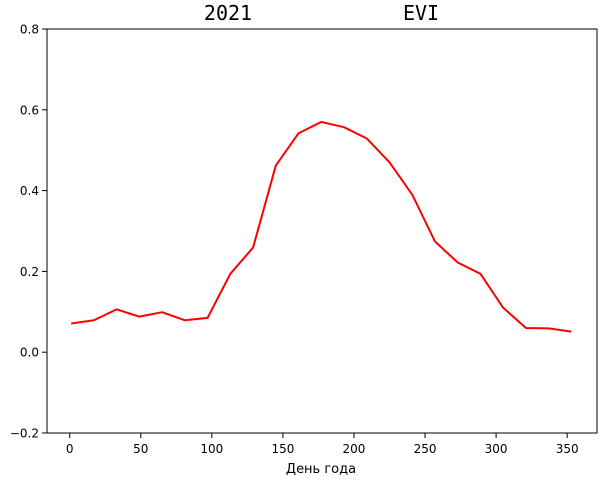 This screenshot has width=600, height=480. I want to click on x-tick-label: 50, so click(140, 449).